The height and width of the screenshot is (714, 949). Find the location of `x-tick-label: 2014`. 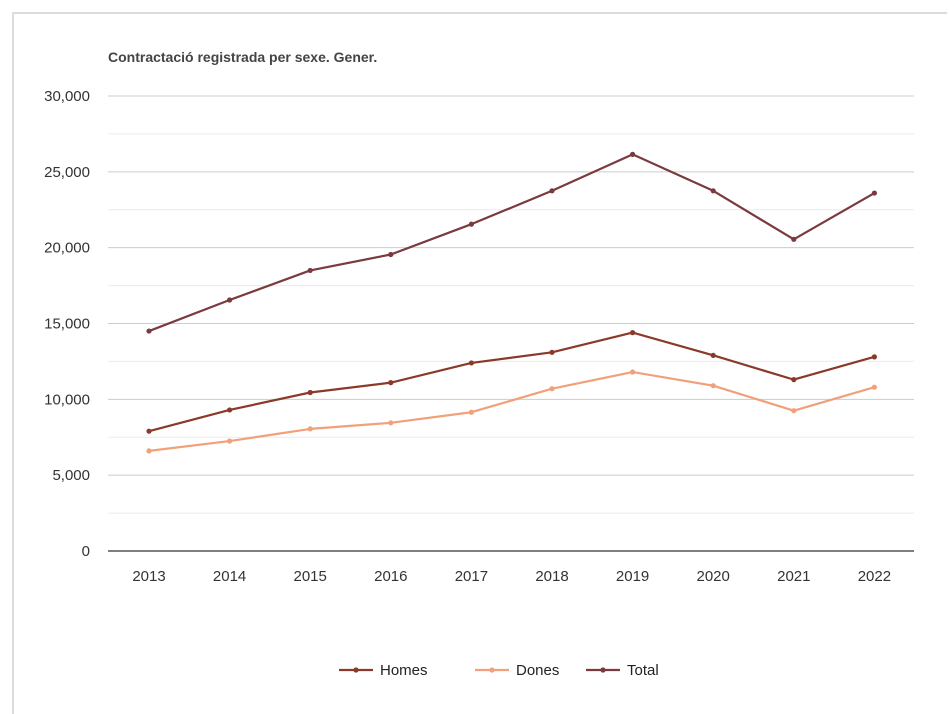

x-tick-label: 2014 is located at coordinates (229, 576).